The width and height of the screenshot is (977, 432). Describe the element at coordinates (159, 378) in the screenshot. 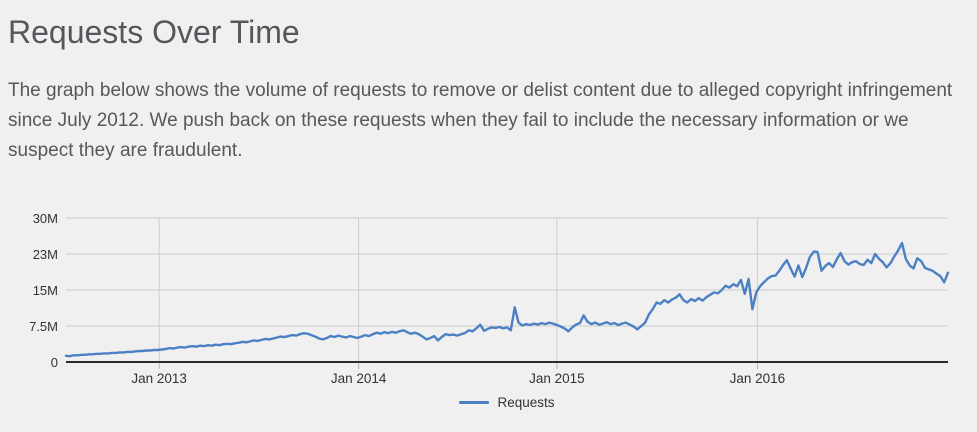

I see `x-axis-label: Jan 2013` at that location.